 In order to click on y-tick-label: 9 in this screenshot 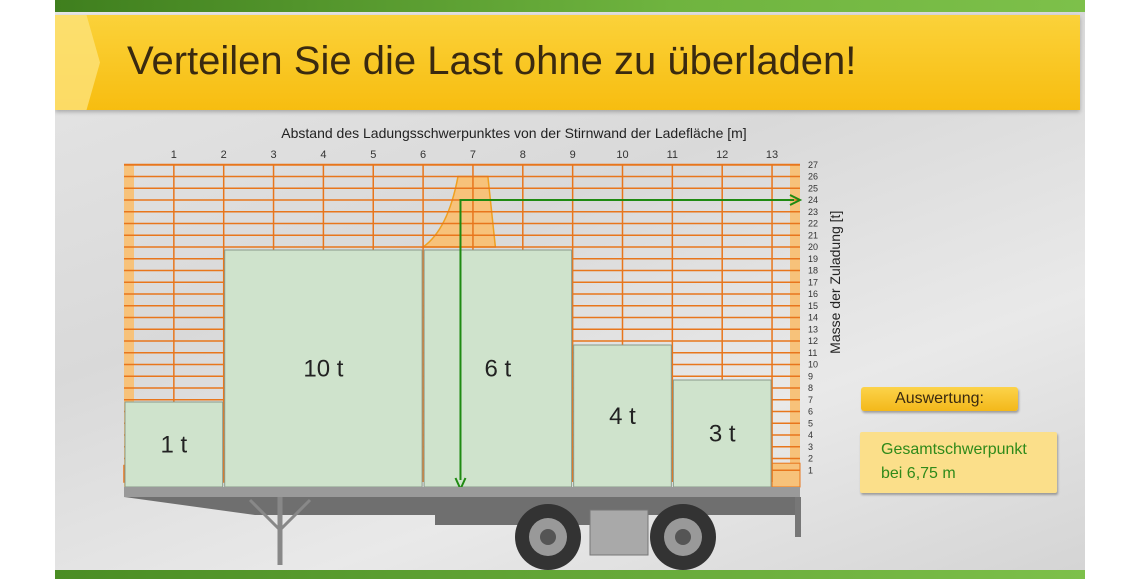, I will do `click(810, 376)`.